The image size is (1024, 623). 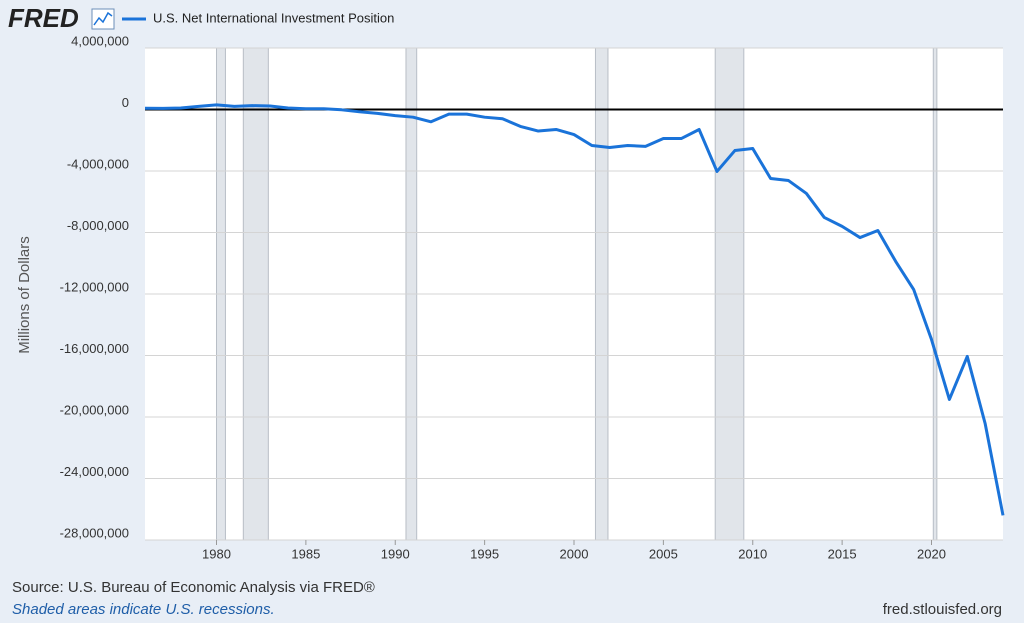 I want to click on y-axis-label: Millions of Dollars, so click(x=24, y=295).